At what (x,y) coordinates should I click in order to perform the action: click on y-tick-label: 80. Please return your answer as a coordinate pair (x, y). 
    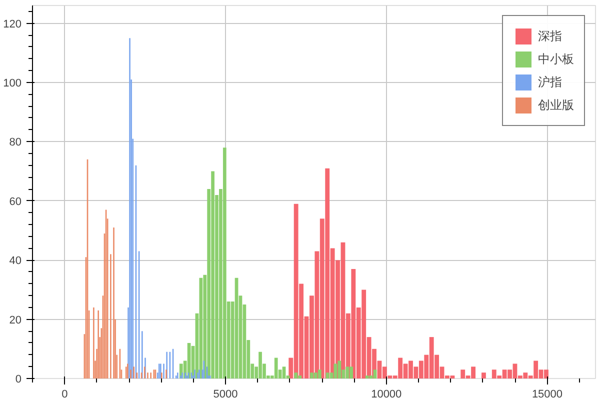
    Looking at the image, I should click on (15, 142).